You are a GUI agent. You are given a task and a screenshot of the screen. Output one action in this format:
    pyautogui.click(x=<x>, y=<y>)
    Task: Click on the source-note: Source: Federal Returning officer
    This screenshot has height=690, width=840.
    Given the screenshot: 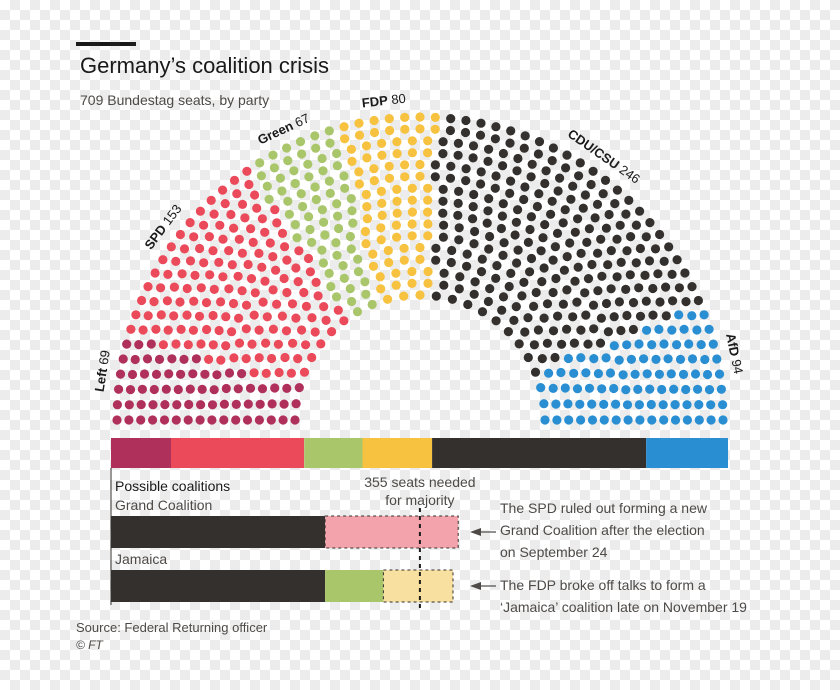 What is the action you would take?
    pyautogui.click(x=172, y=627)
    